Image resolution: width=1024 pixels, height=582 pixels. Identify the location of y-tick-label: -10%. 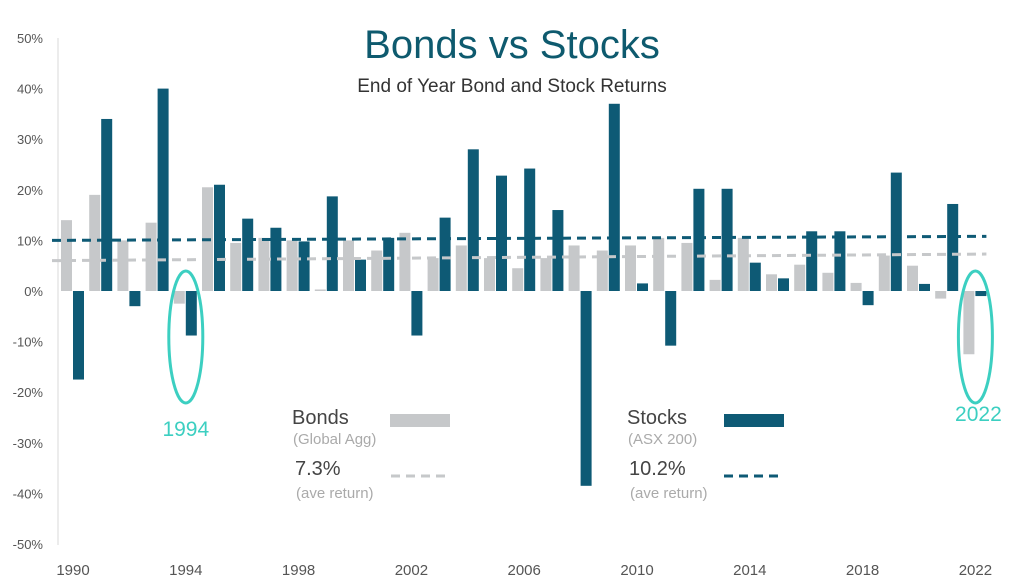
(28, 342).